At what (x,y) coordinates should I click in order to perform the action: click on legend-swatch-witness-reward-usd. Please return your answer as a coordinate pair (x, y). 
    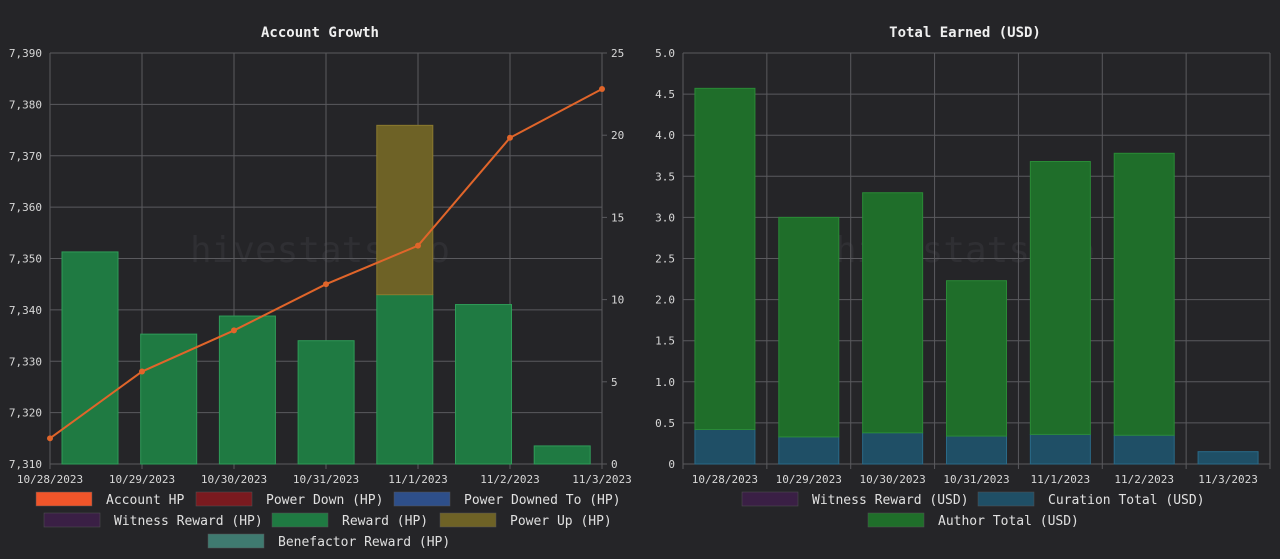
    Looking at the image, I should click on (770, 499).